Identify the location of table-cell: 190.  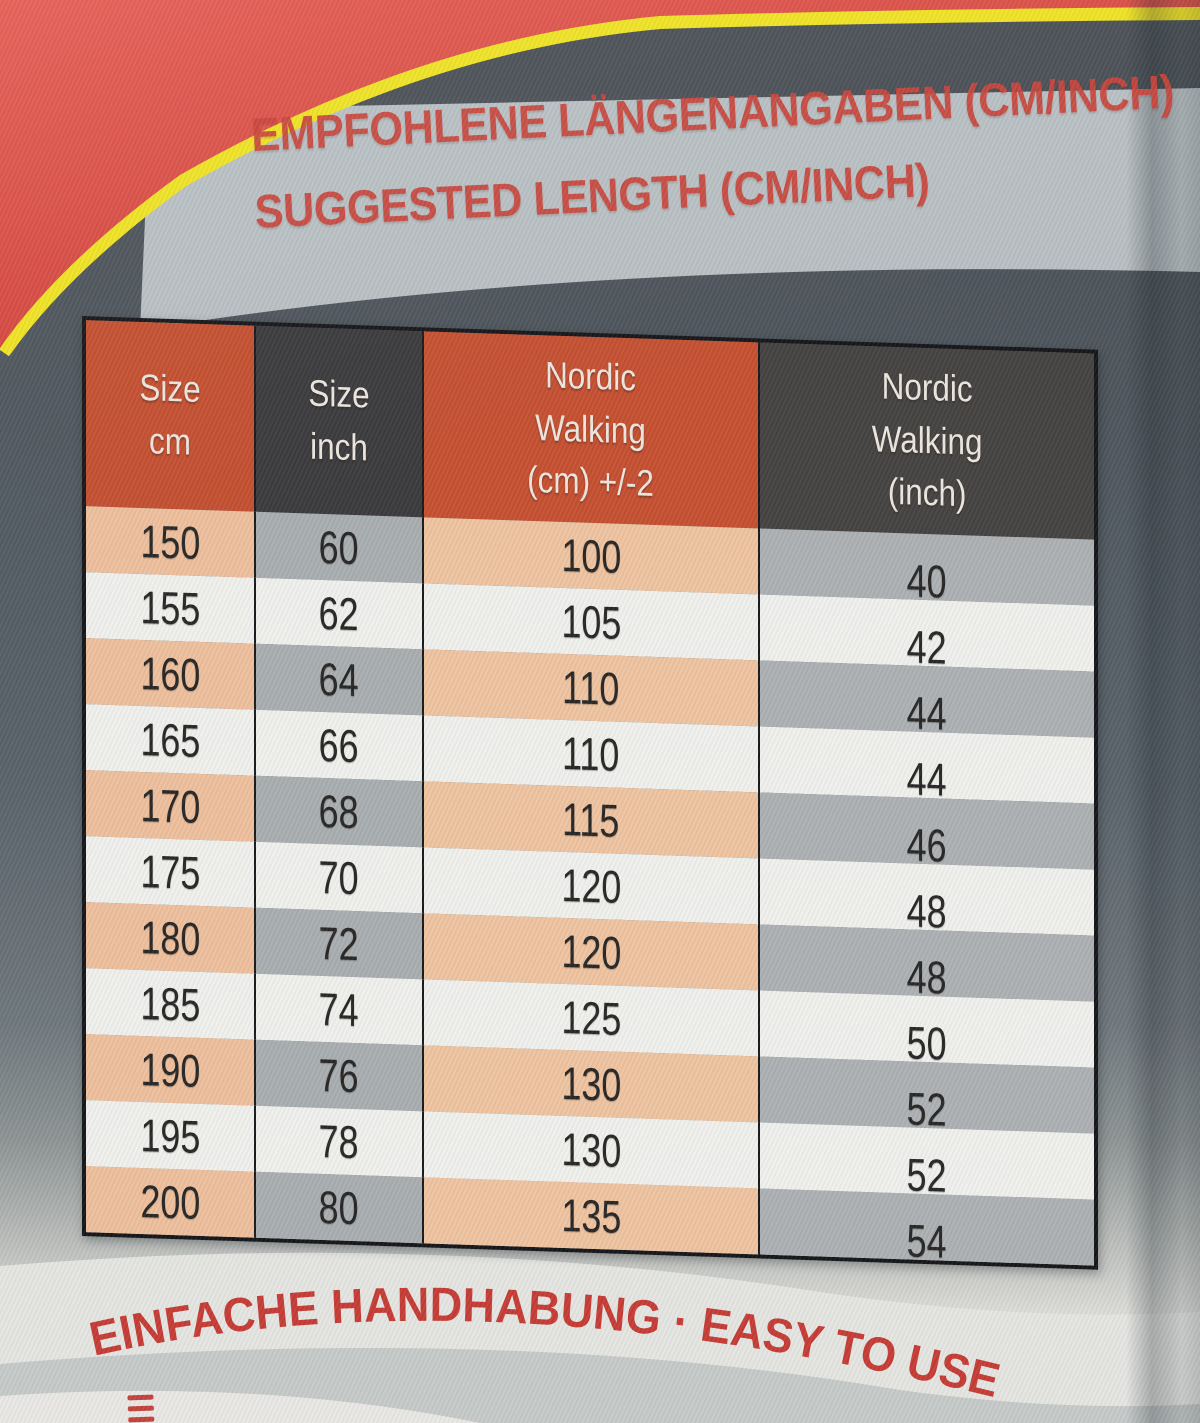
(171, 1070).